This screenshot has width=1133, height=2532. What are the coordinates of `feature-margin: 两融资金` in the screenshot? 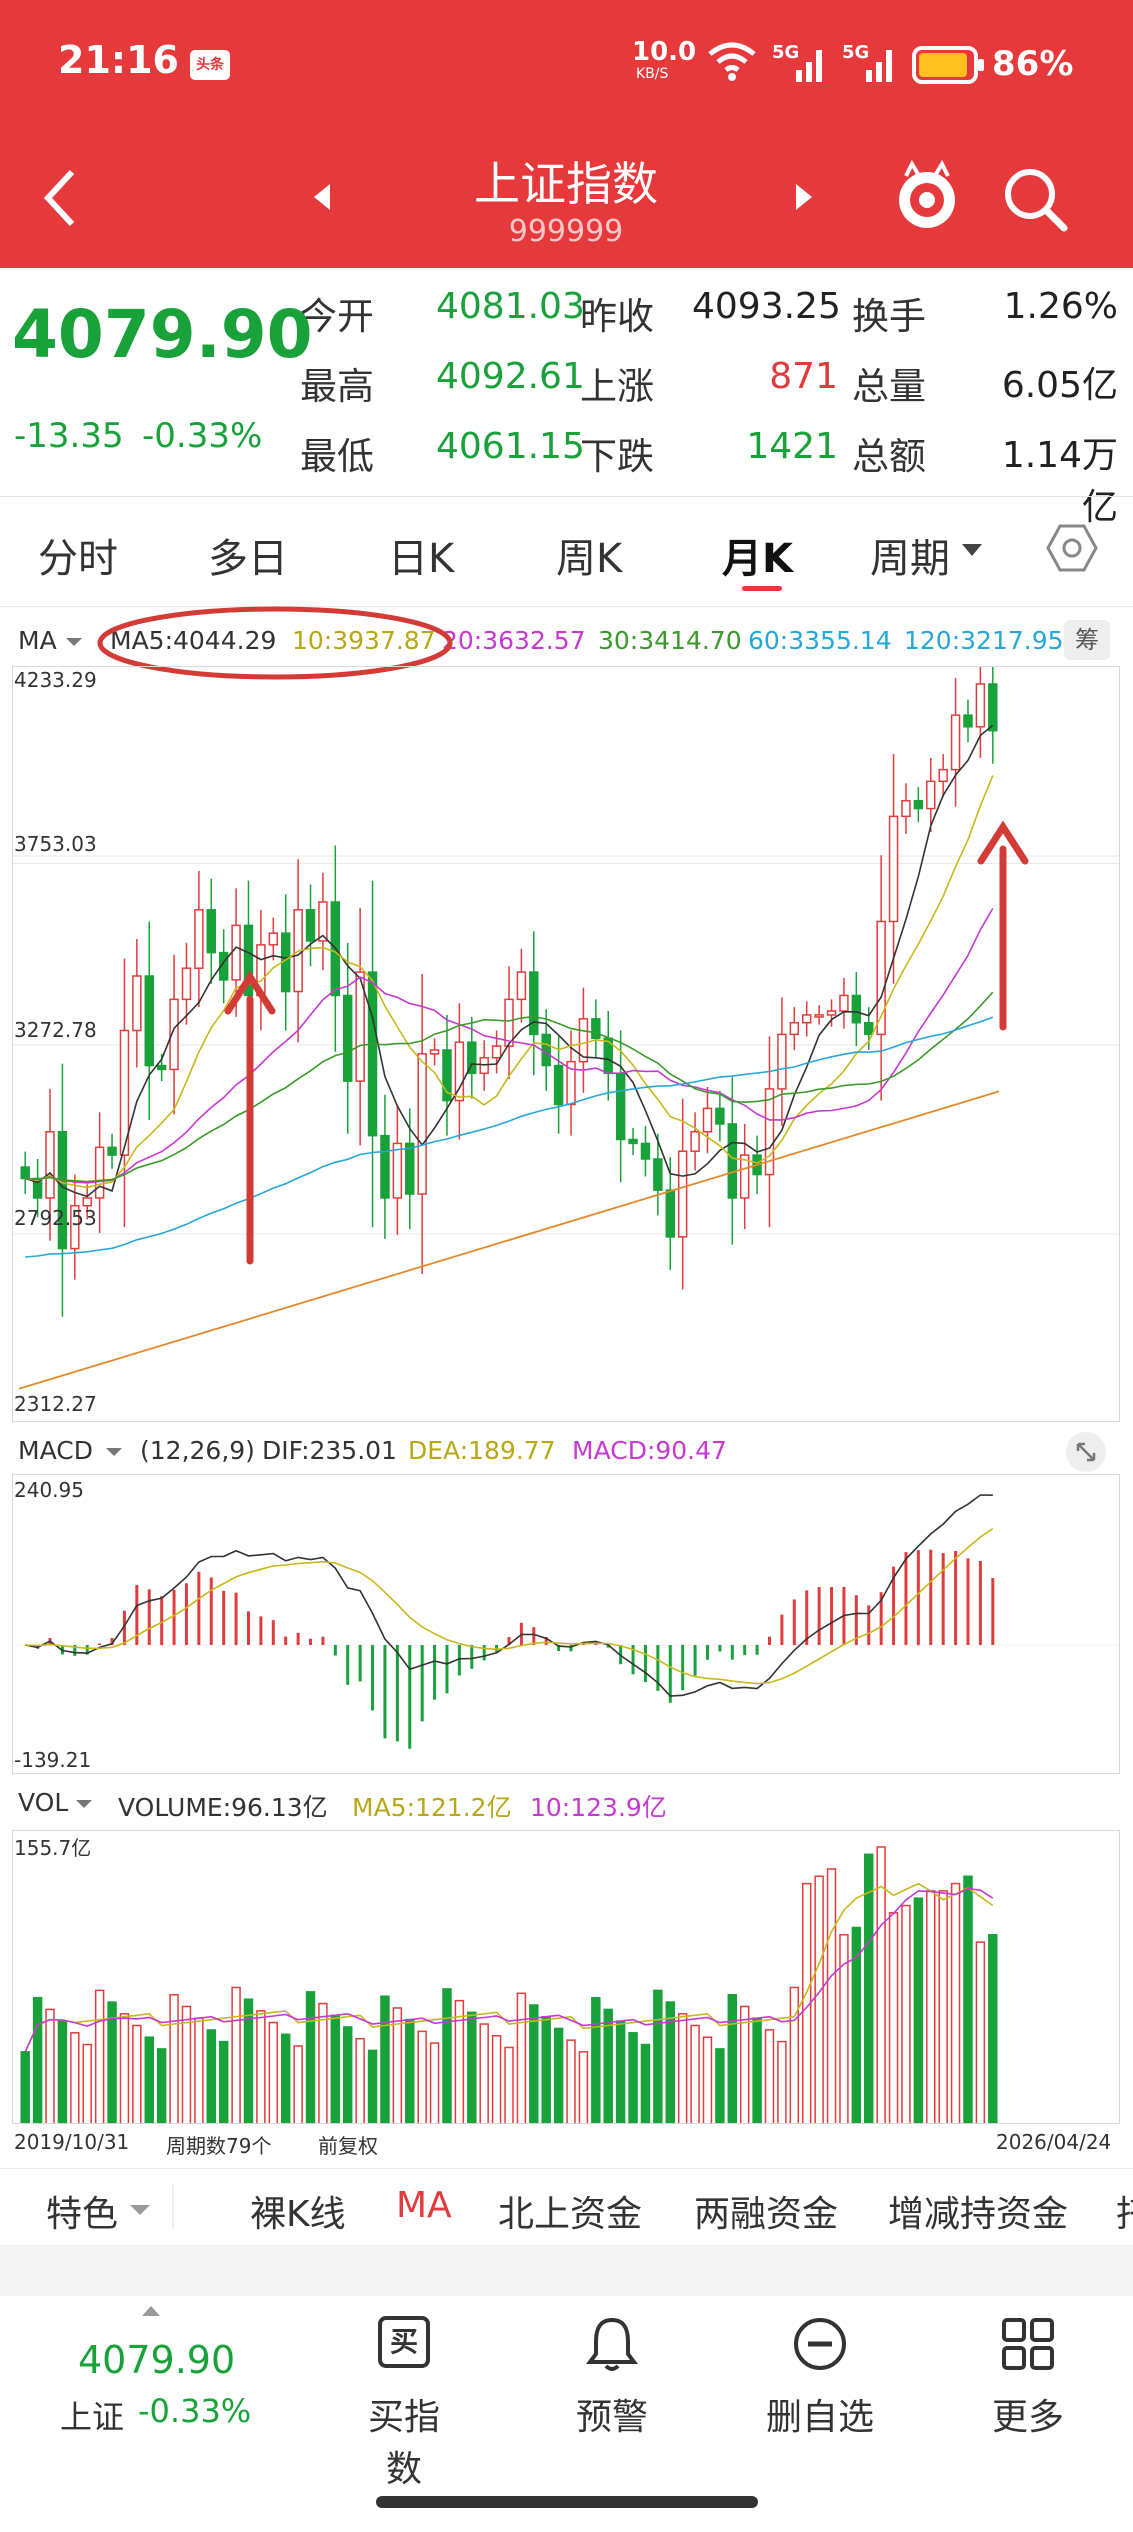 It's located at (766, 2214).